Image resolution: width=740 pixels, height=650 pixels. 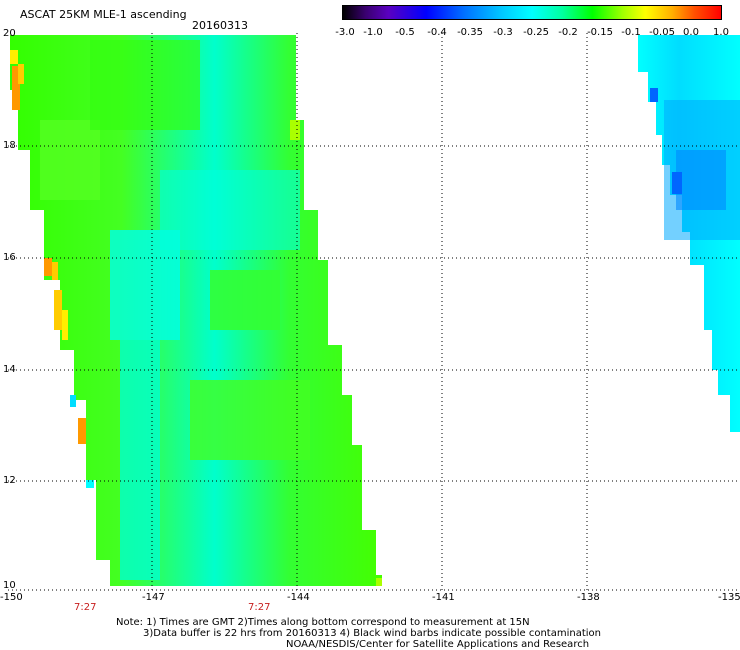 What do you see at coordinates (588, 597) in the screenshot?
I see `lon-label: -138` at bounding box center [588, 597].